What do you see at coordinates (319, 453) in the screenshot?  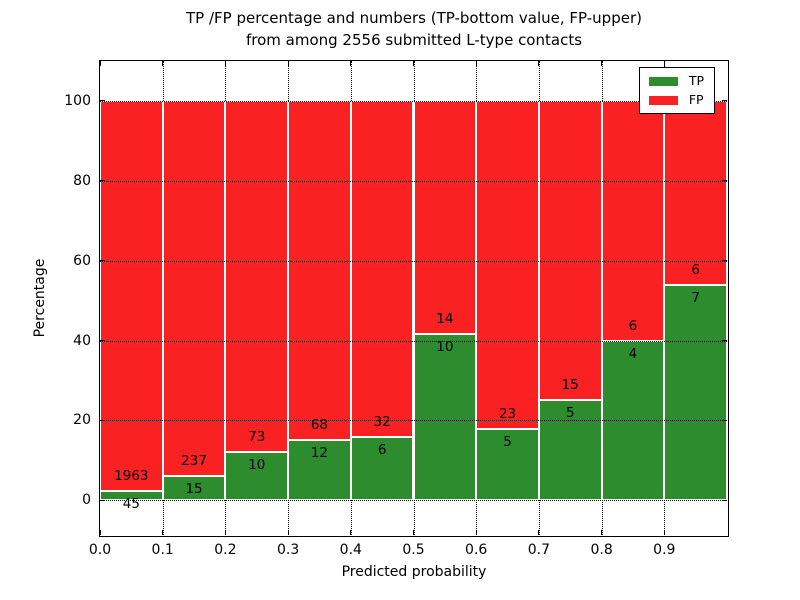 I see `tp-count-label: 12` at bounding box center [319, 453].